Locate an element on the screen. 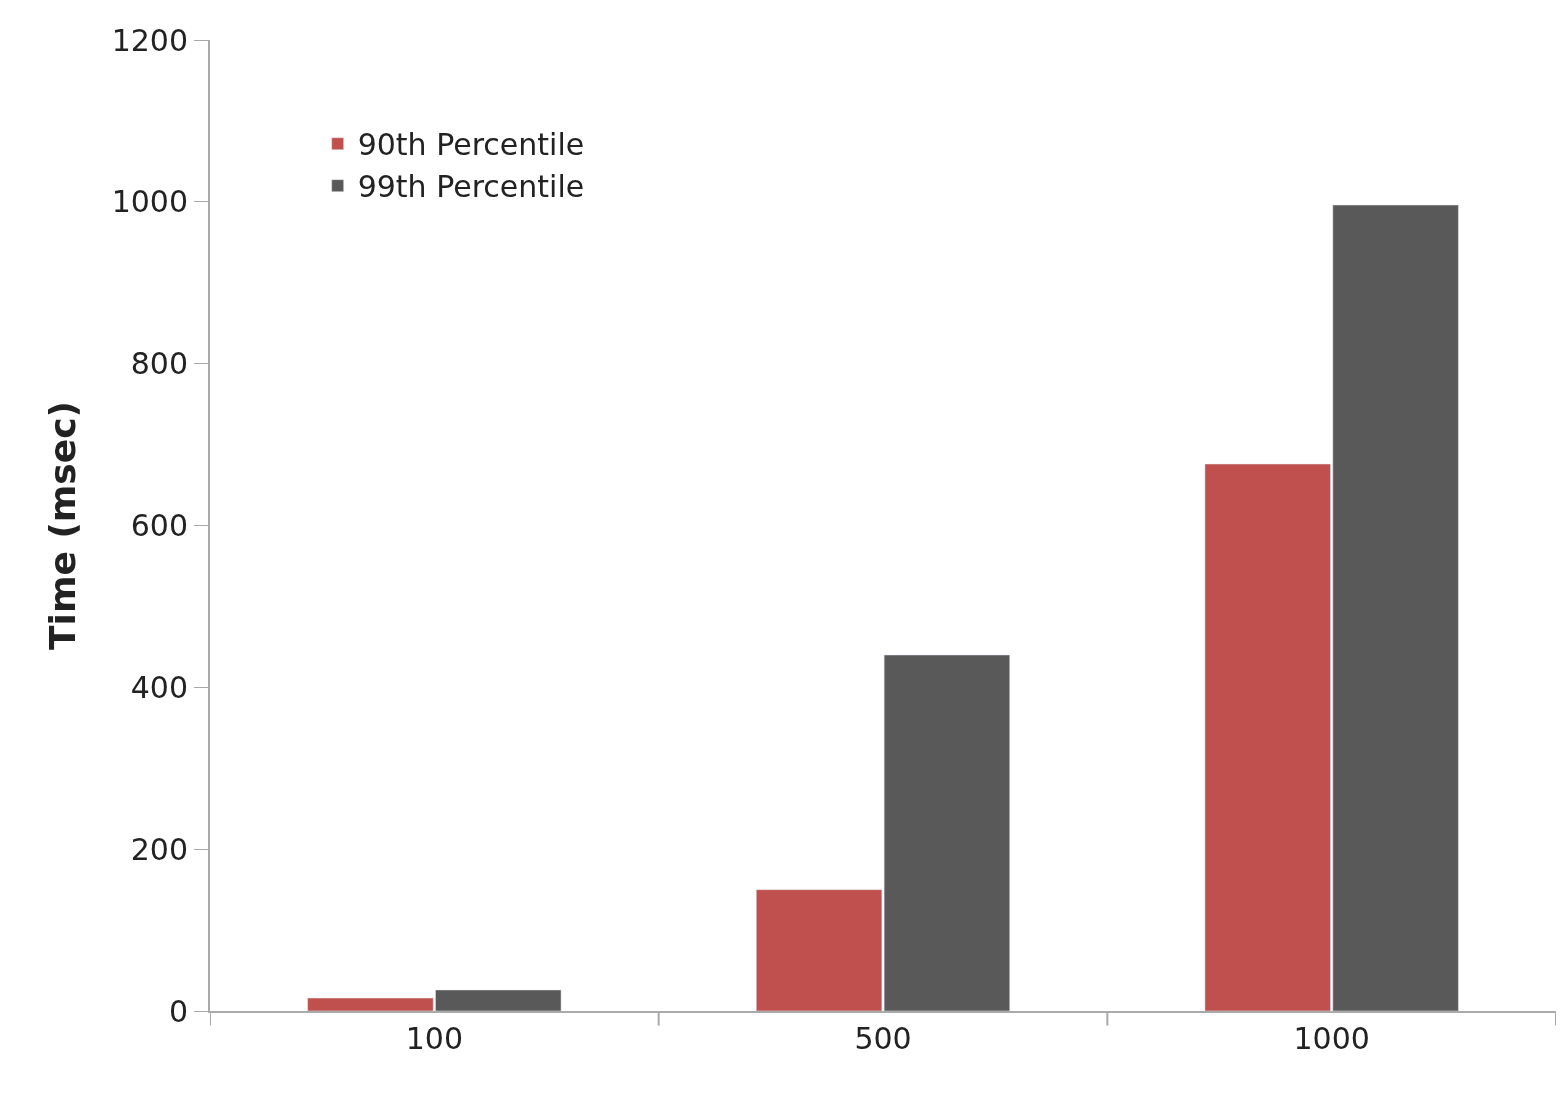 This screenshot has width=1566, height=1101. y-tick-label: 600 is located at coordinates (159, 525).